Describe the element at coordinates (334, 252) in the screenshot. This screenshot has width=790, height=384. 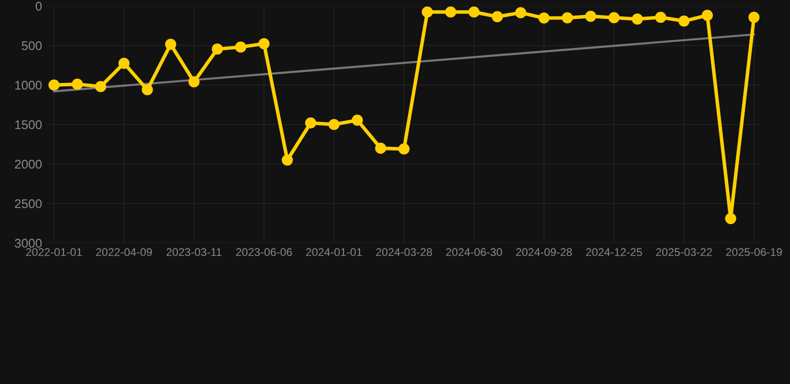
I see `x-tick-label: 2024-01-01` at that location.